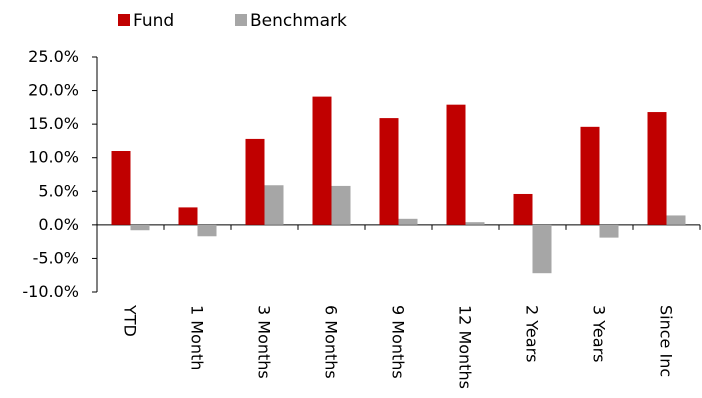 This screenshot has height=398, width=702. Describe the element at coordinates (389, 171) in the screenshot. I see `bar-fund-9-months` at that location.